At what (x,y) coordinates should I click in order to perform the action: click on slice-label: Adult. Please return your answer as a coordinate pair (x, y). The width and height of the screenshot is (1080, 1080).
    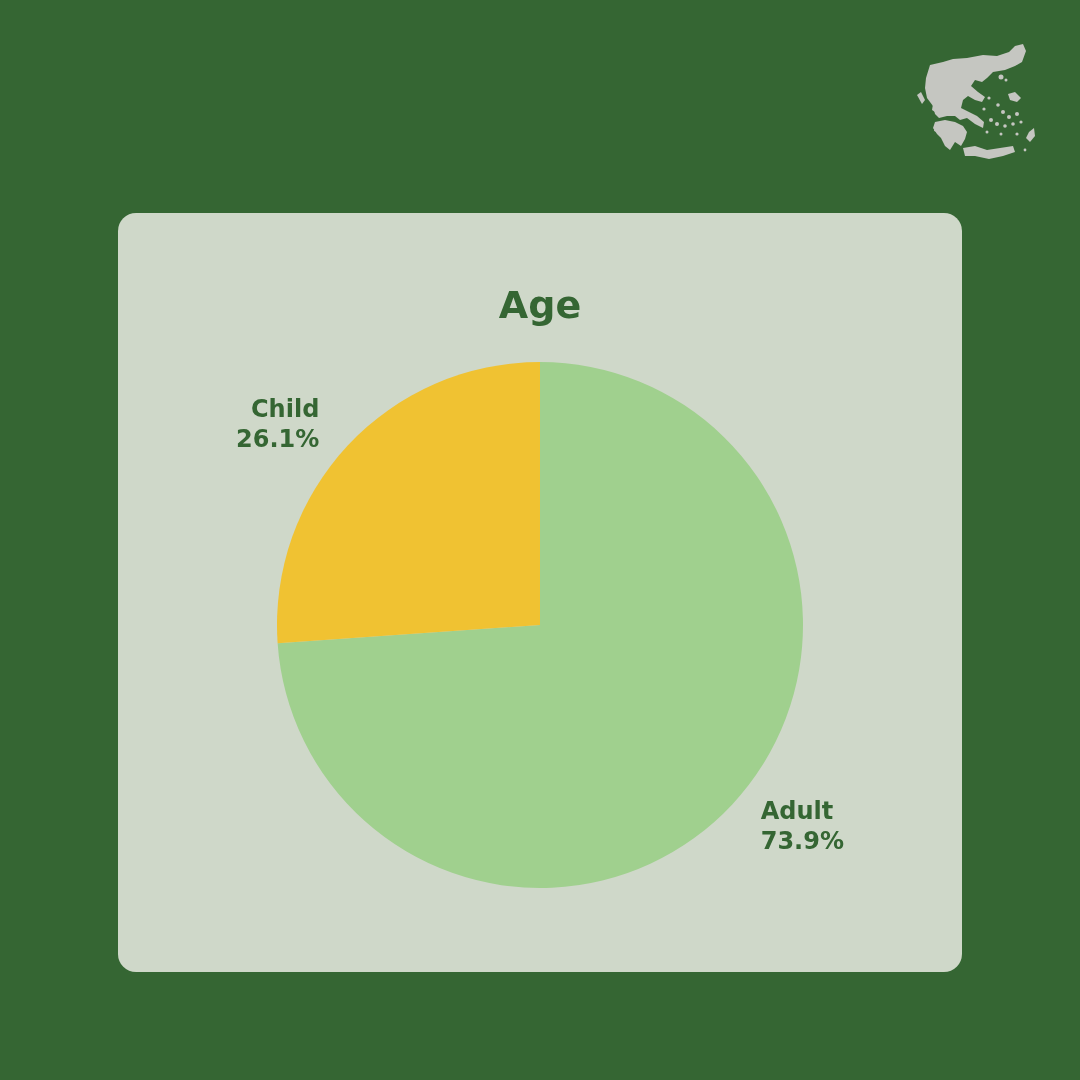
    Looking at the image, I should click on (797, 811).